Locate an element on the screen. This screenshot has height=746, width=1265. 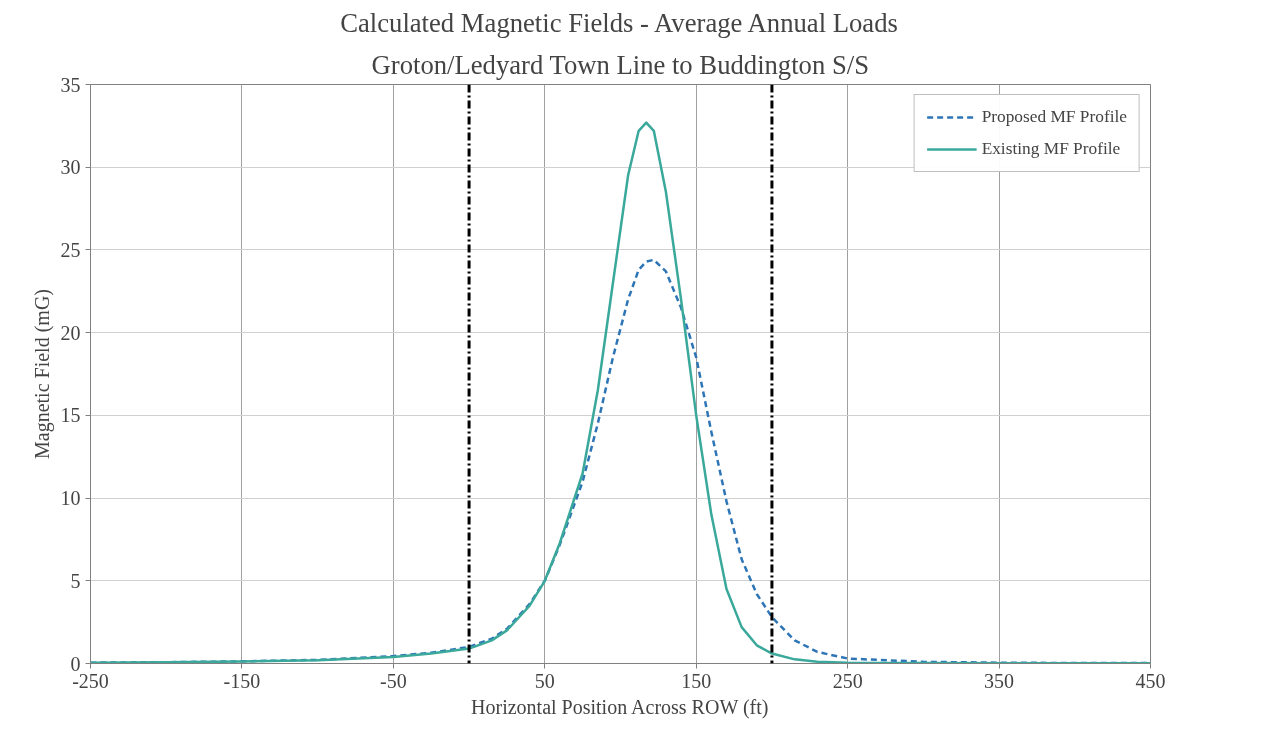
chart-title: Calculated Magnetic Fields - Average Annual Loads is located at coordinates (619, 22).